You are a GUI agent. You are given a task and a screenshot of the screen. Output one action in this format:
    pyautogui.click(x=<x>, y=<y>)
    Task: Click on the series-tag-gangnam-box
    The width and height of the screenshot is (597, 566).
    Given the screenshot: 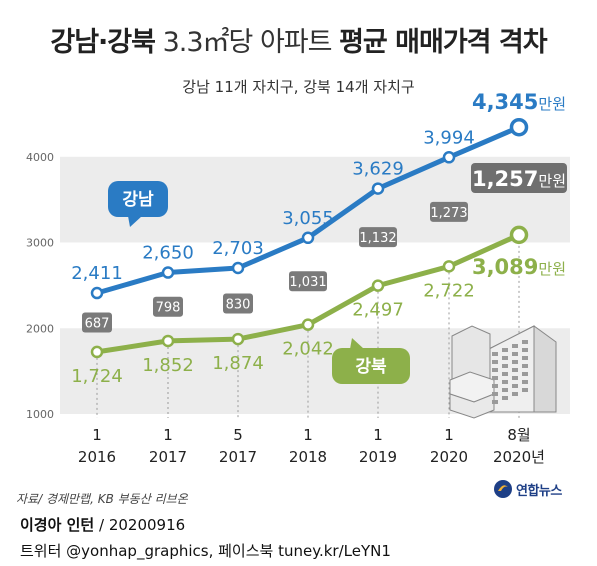 What is the action you would take?
    pyautogui.click(x=138, y=199)
    